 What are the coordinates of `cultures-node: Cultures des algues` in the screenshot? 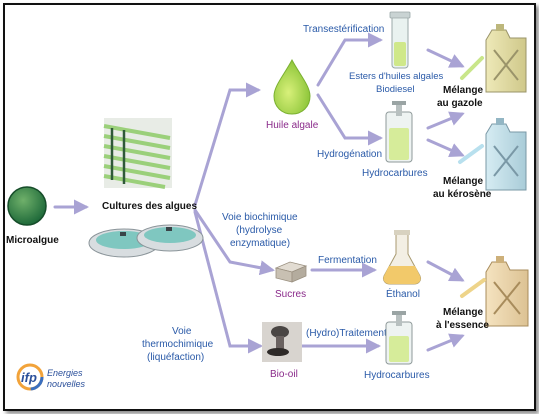 It's located at (146, 188).